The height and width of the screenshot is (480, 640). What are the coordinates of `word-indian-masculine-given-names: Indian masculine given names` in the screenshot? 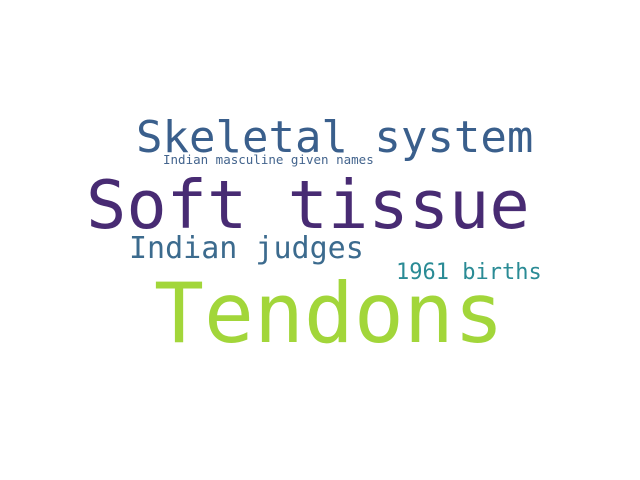 It's located at (268, 159).